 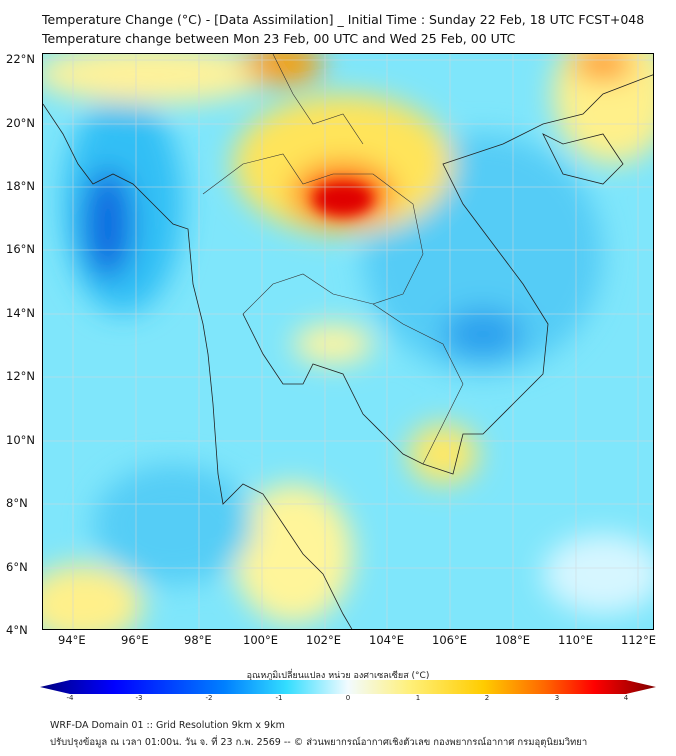 What do you see at coordinates (386, 640) in the screenshot?
I see `lon-label: 104°E` at bounding box center [386, 640].